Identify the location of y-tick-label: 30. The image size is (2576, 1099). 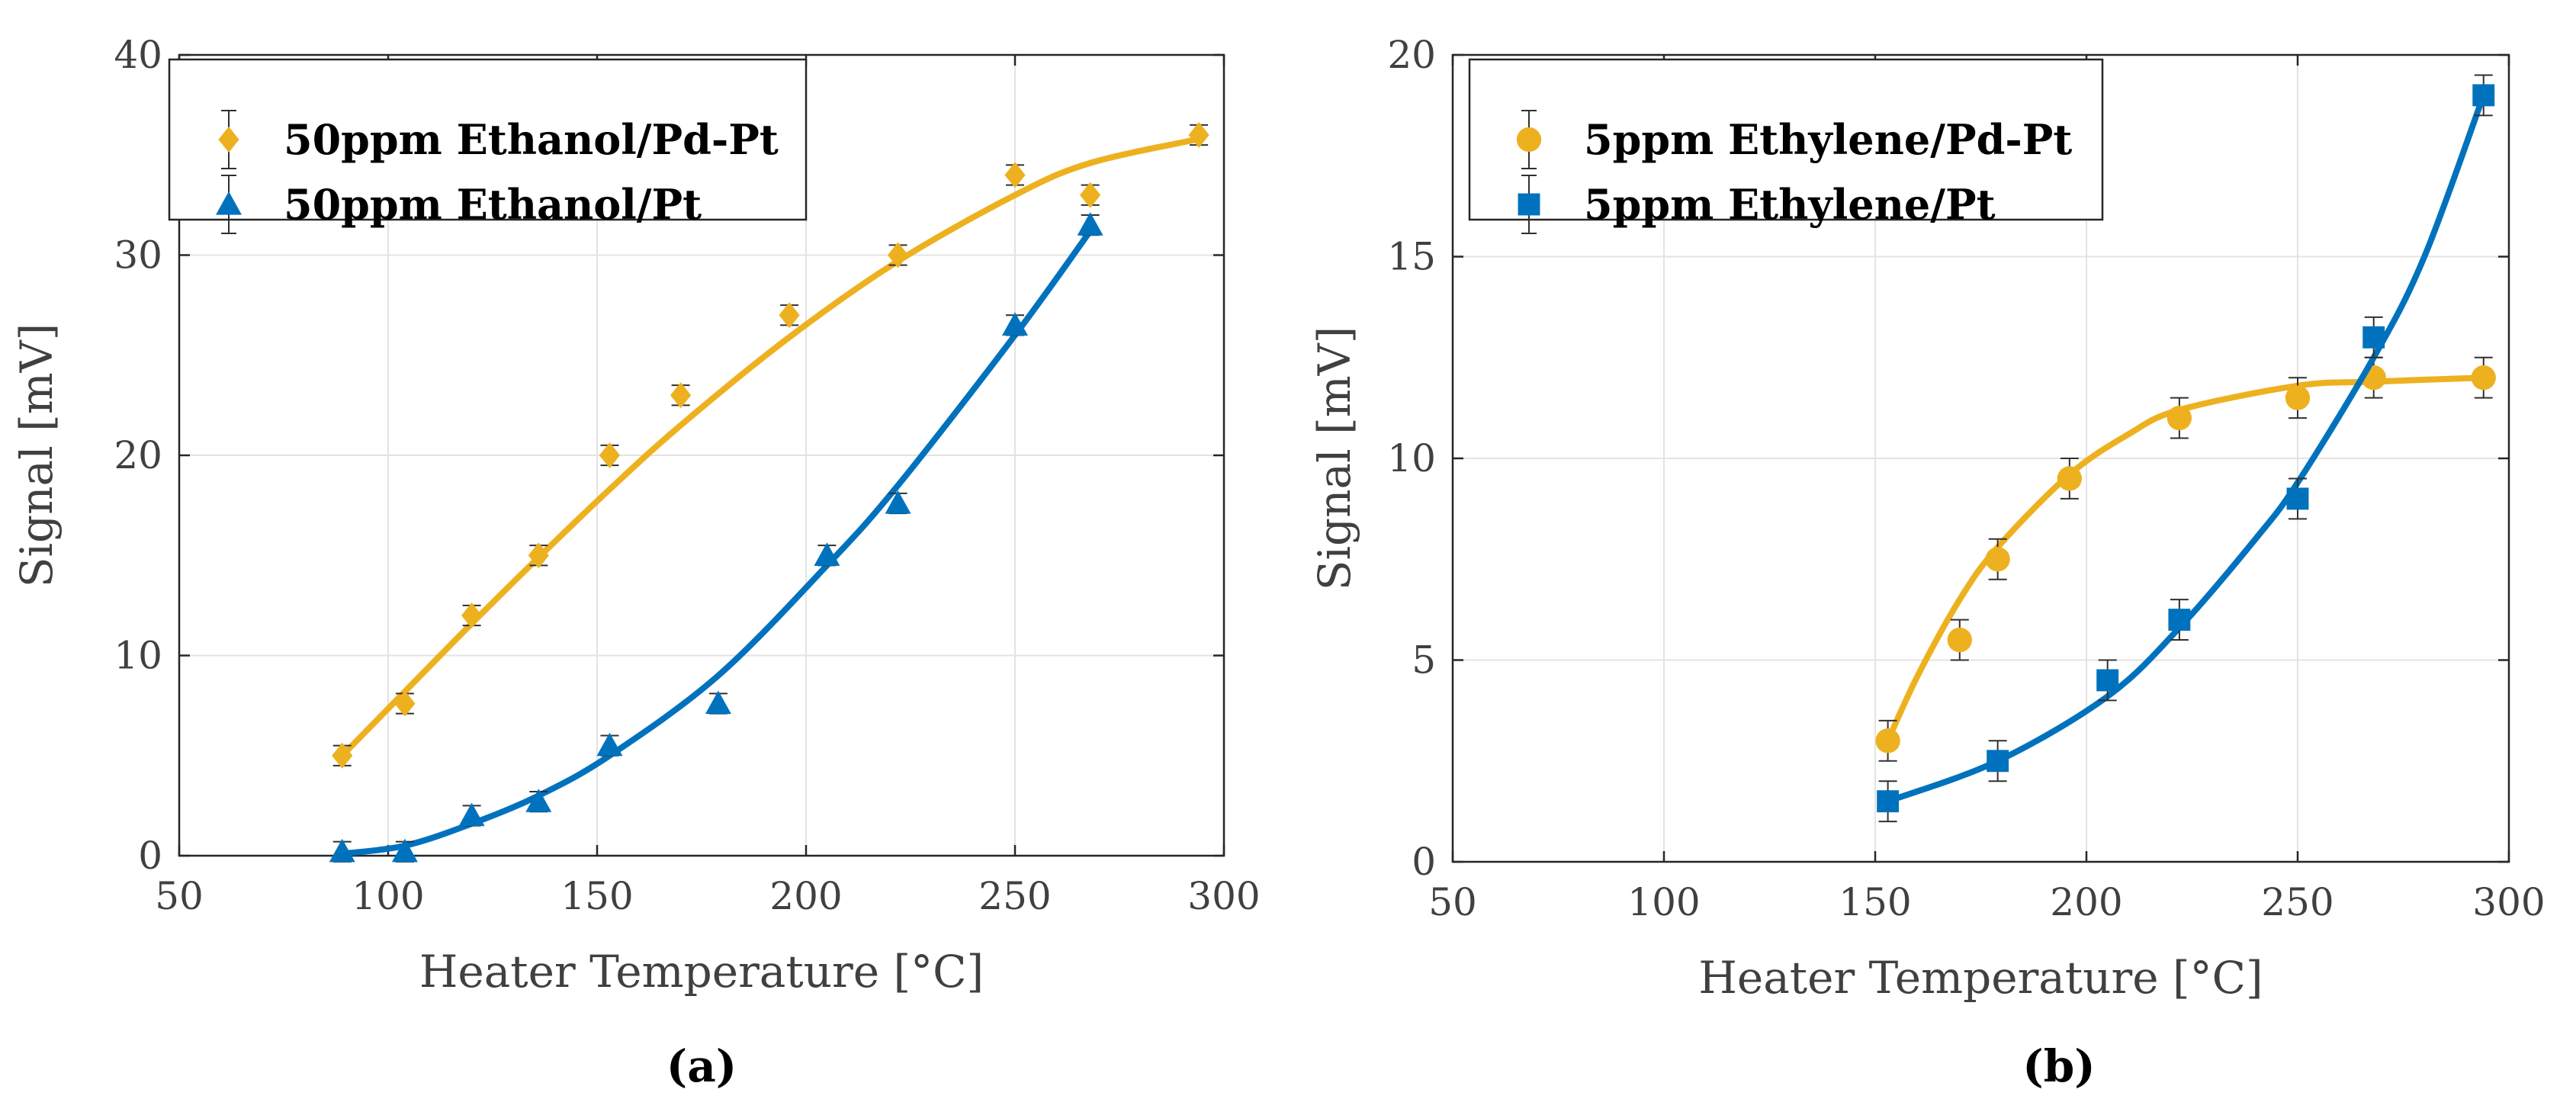
(138, 256).